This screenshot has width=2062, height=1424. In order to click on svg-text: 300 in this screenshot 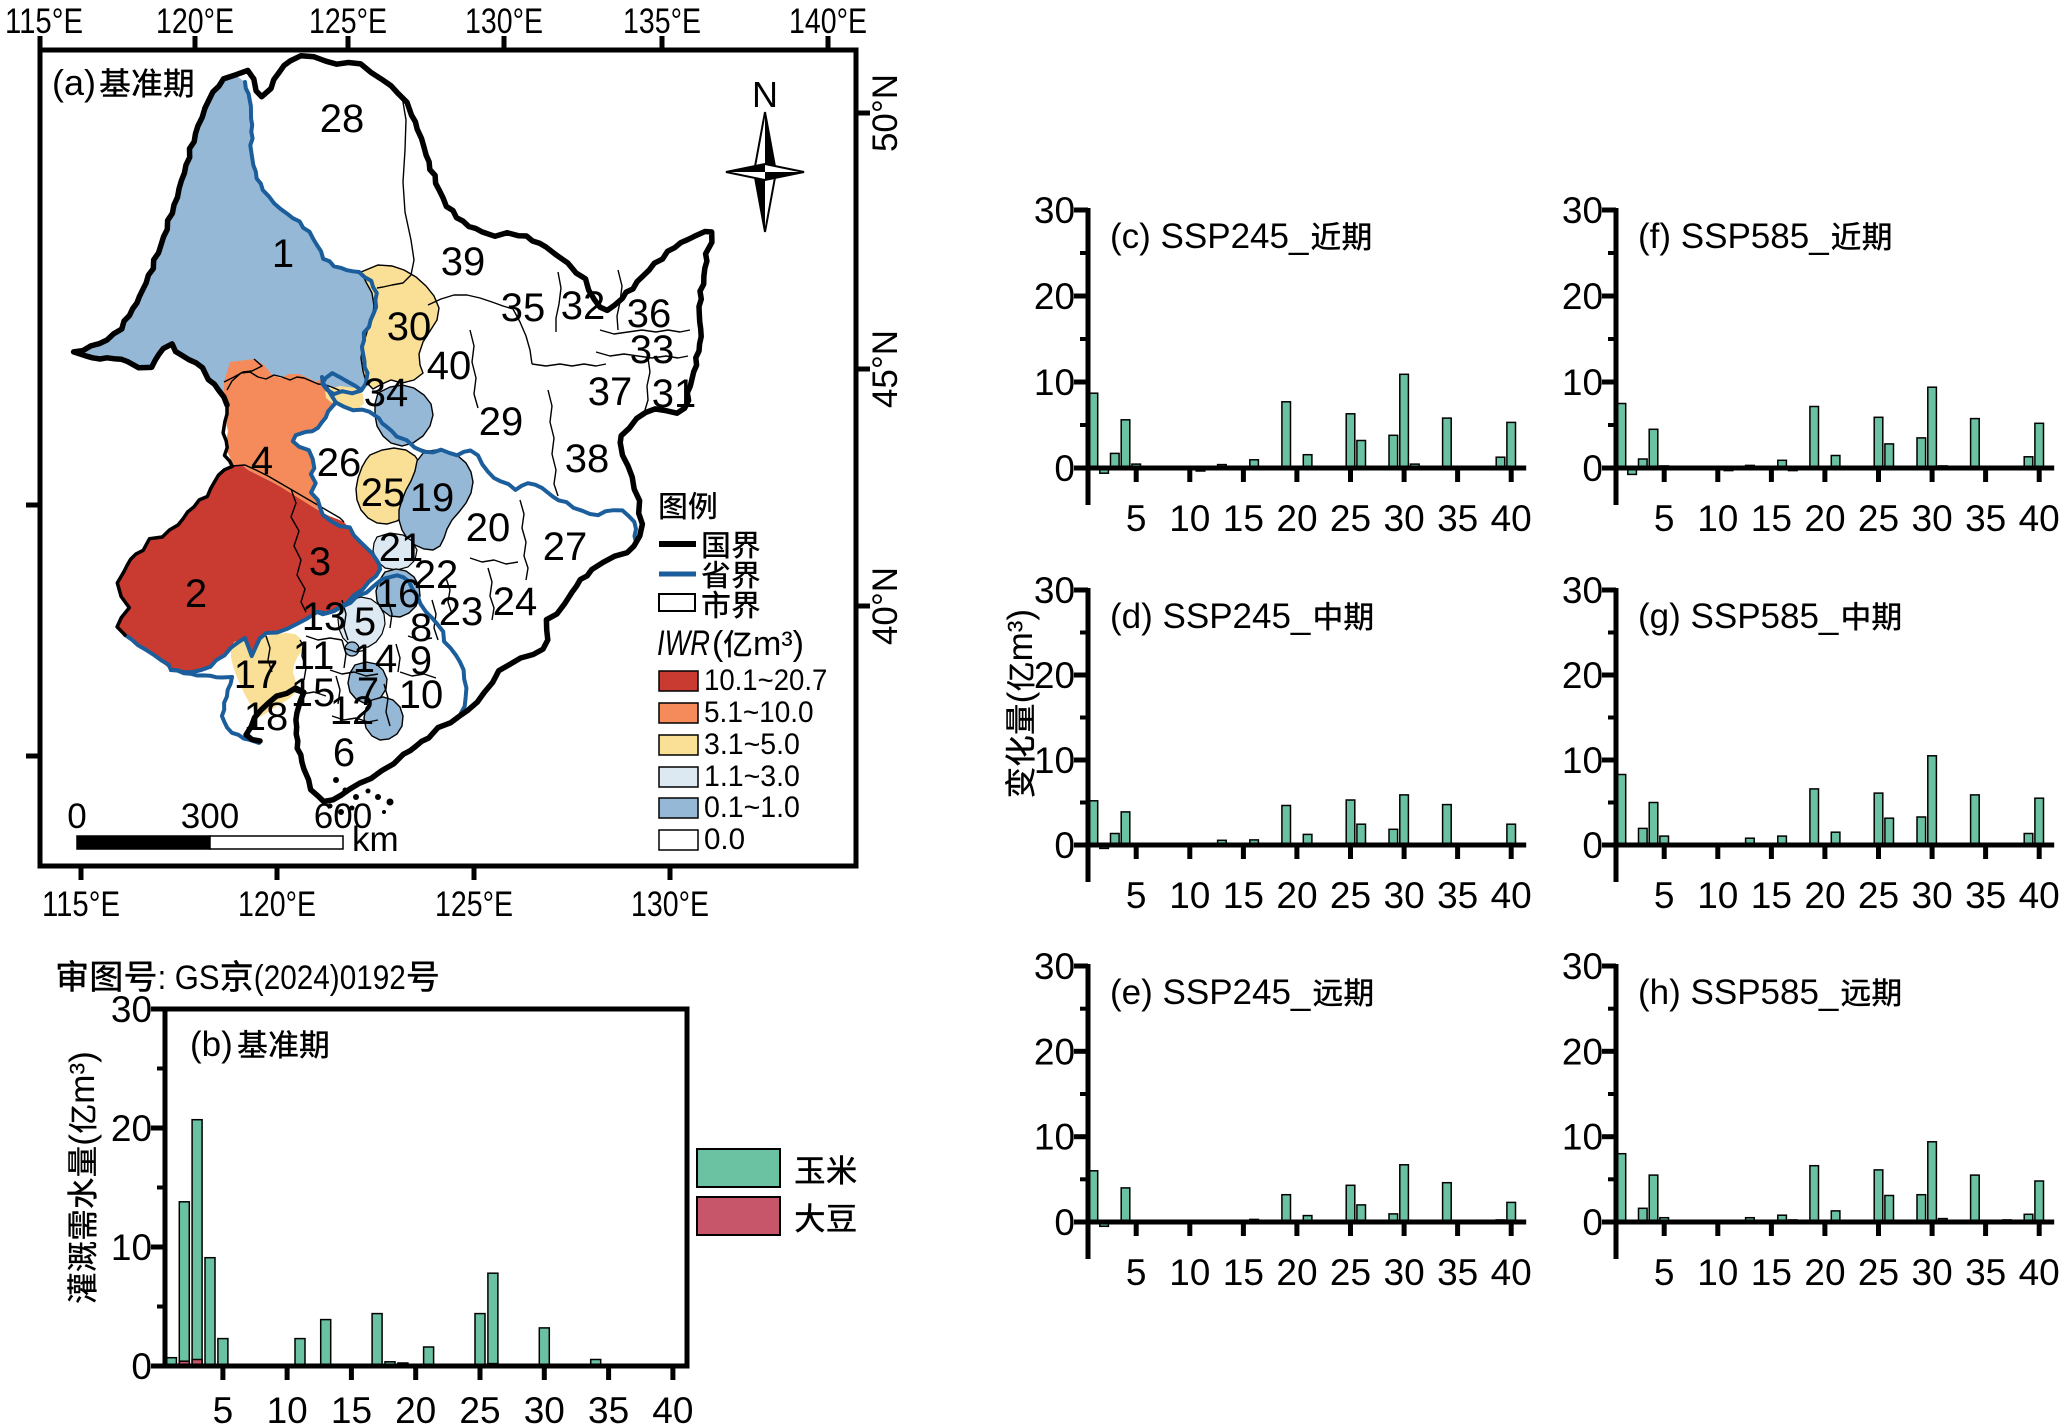, I will do `click(210, 816)`.